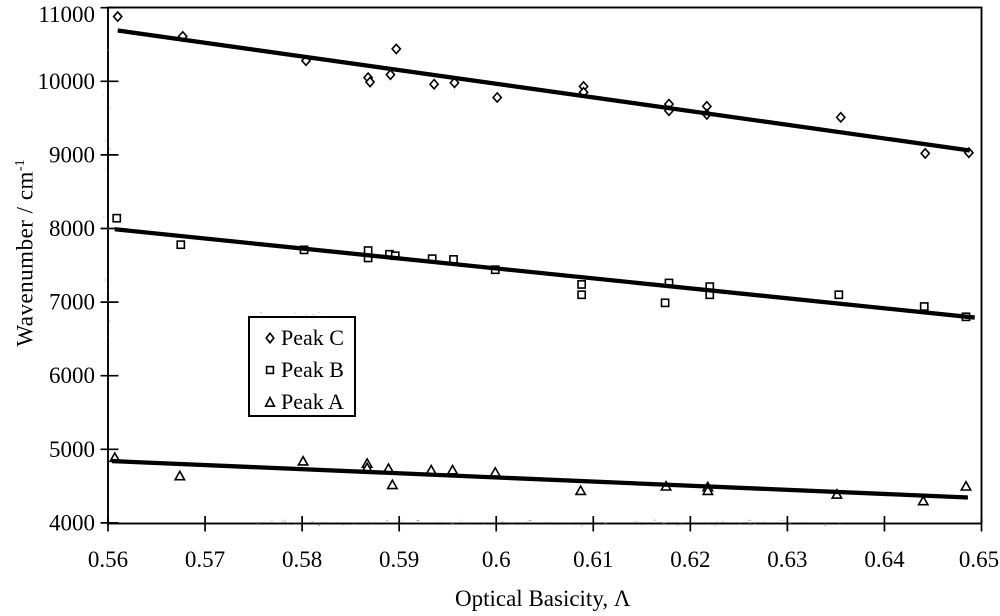  I want to click on fit-line, so click(540, 479).